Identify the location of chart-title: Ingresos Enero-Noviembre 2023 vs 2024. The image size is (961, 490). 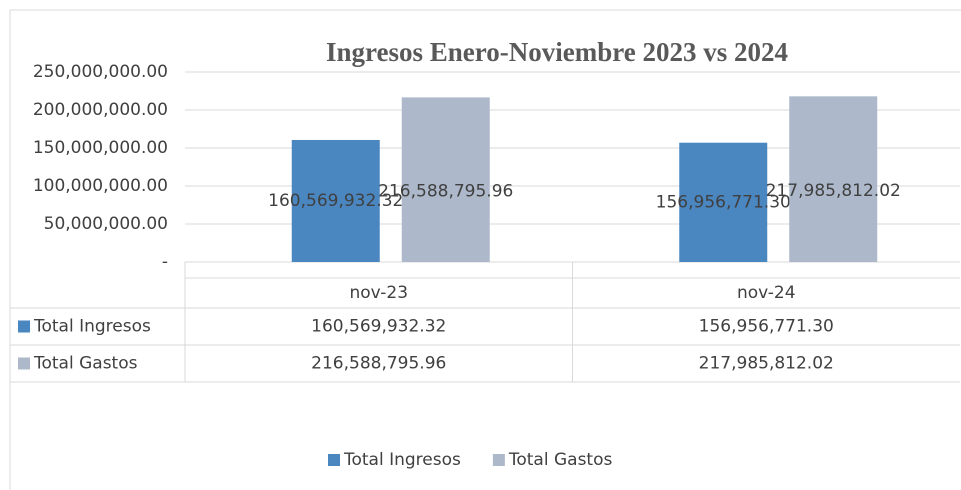
(557, 52).